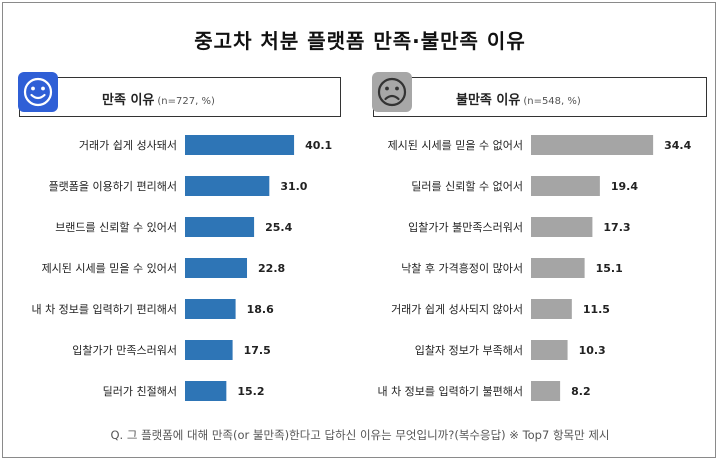 The height and width of the screenshot is (462, 720). I want to click on dissatisfaction-category-label: 낙찰 후 가격흥정이 많아서, so click(462, 268).